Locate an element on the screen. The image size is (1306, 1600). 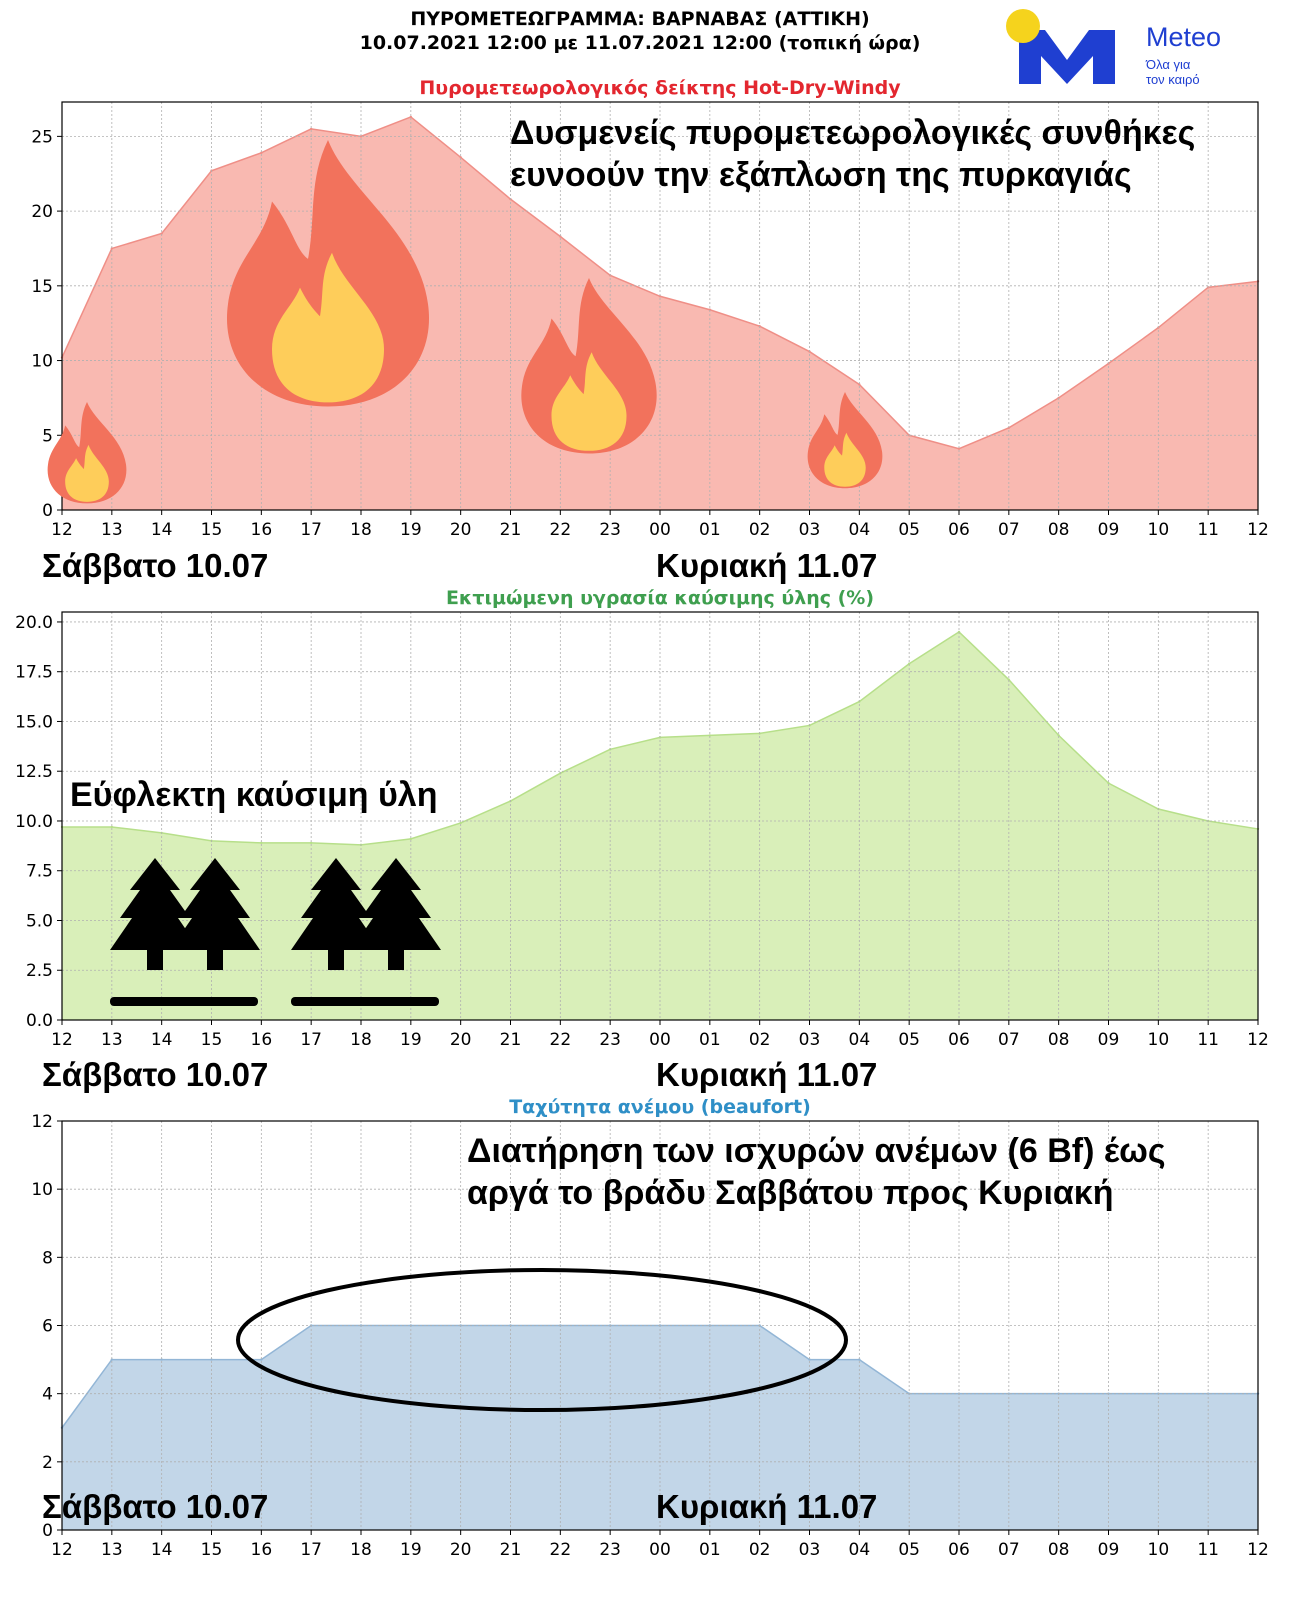
x-tick-label: 20 is located at coordinates (461, 530).